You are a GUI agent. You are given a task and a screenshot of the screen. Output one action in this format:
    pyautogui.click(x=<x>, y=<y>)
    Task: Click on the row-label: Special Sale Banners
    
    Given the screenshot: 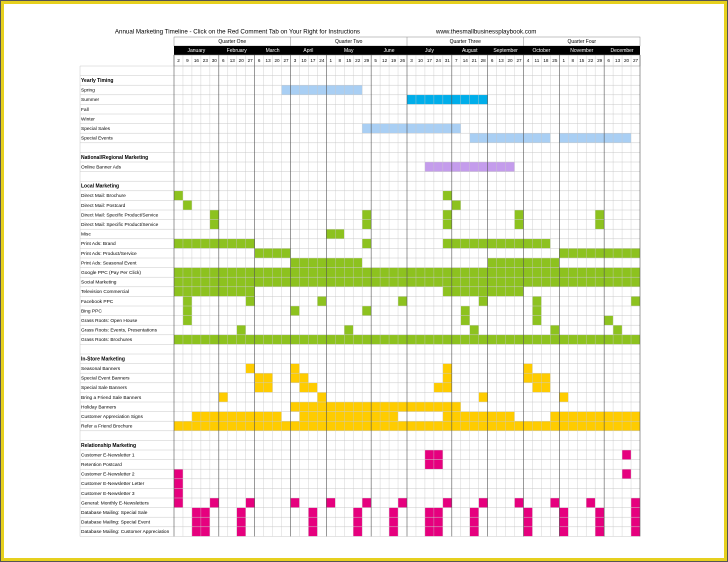 What is the action you would take?
    pyautogui.click(x=104, y=388)
    